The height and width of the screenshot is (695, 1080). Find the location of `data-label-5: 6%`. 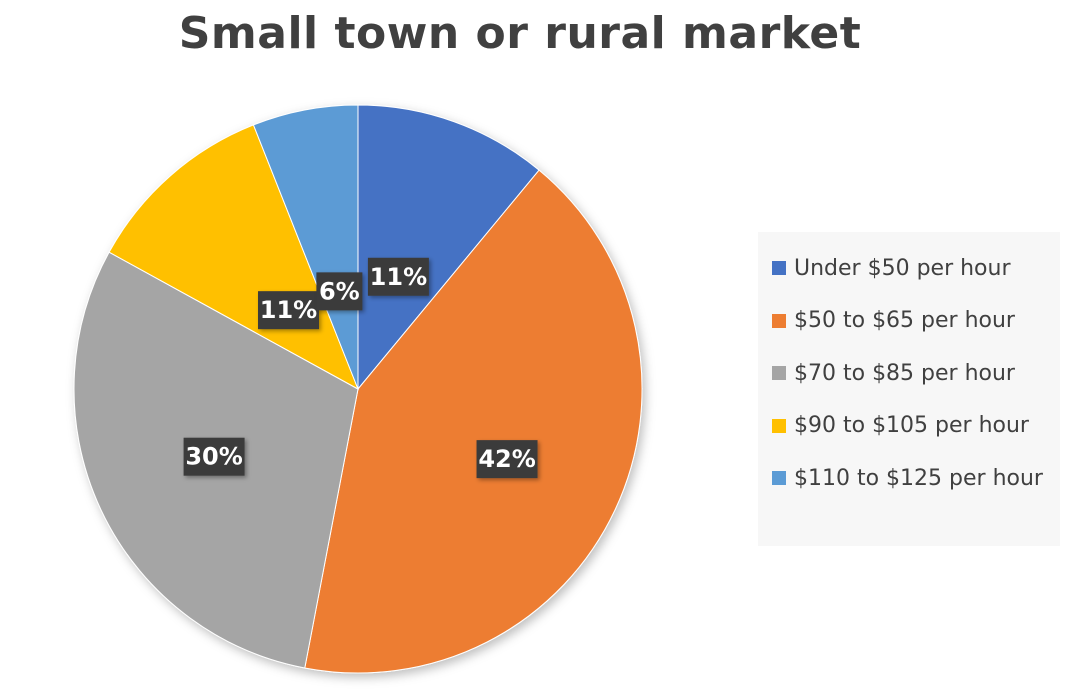

data-label-5: 6% is located at coordinates (339, 291).